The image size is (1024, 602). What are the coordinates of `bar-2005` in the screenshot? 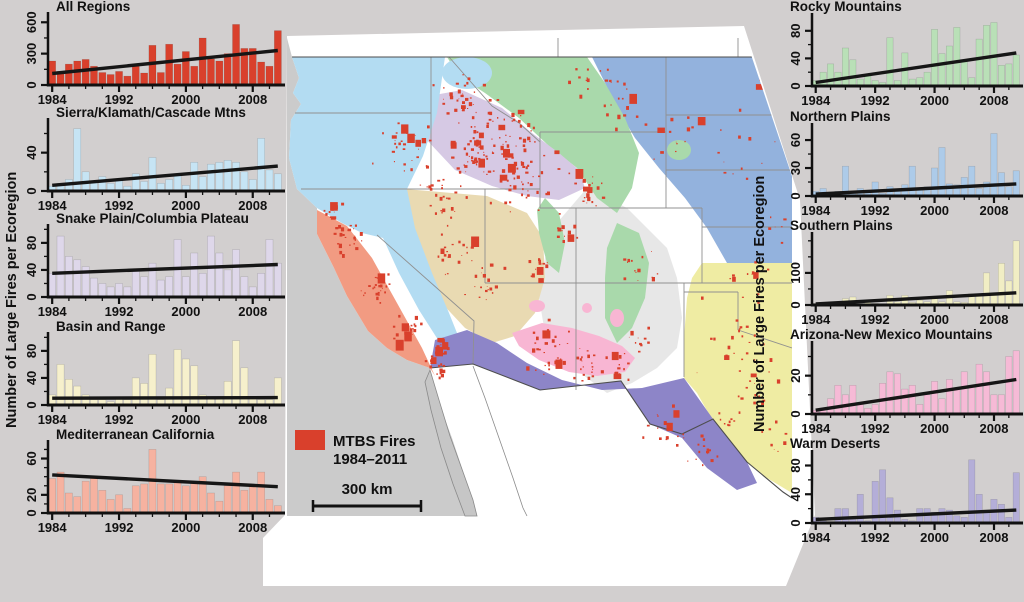 It's located at (227, 283).